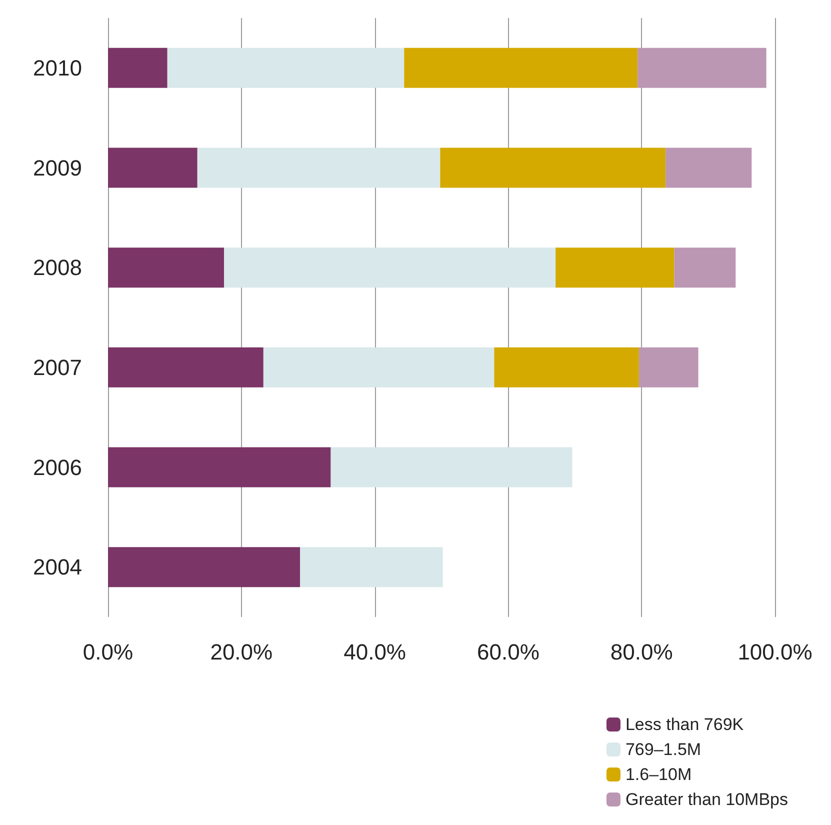 Image resolution: width=831 pixels, height=825 pixels. I want to click on y-tick-label: 2008, so click(57, 267).